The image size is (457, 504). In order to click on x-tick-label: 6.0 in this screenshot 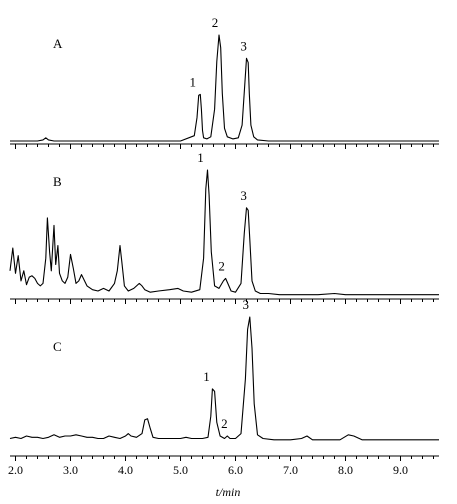, I will do `click(235, 470)`.